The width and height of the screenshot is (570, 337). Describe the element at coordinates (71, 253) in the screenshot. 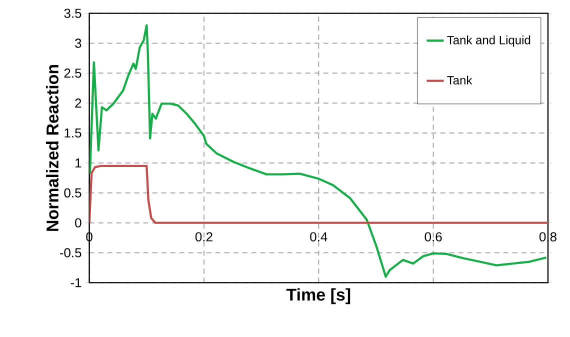

I see `y-tick-label: -0.5` at that location.